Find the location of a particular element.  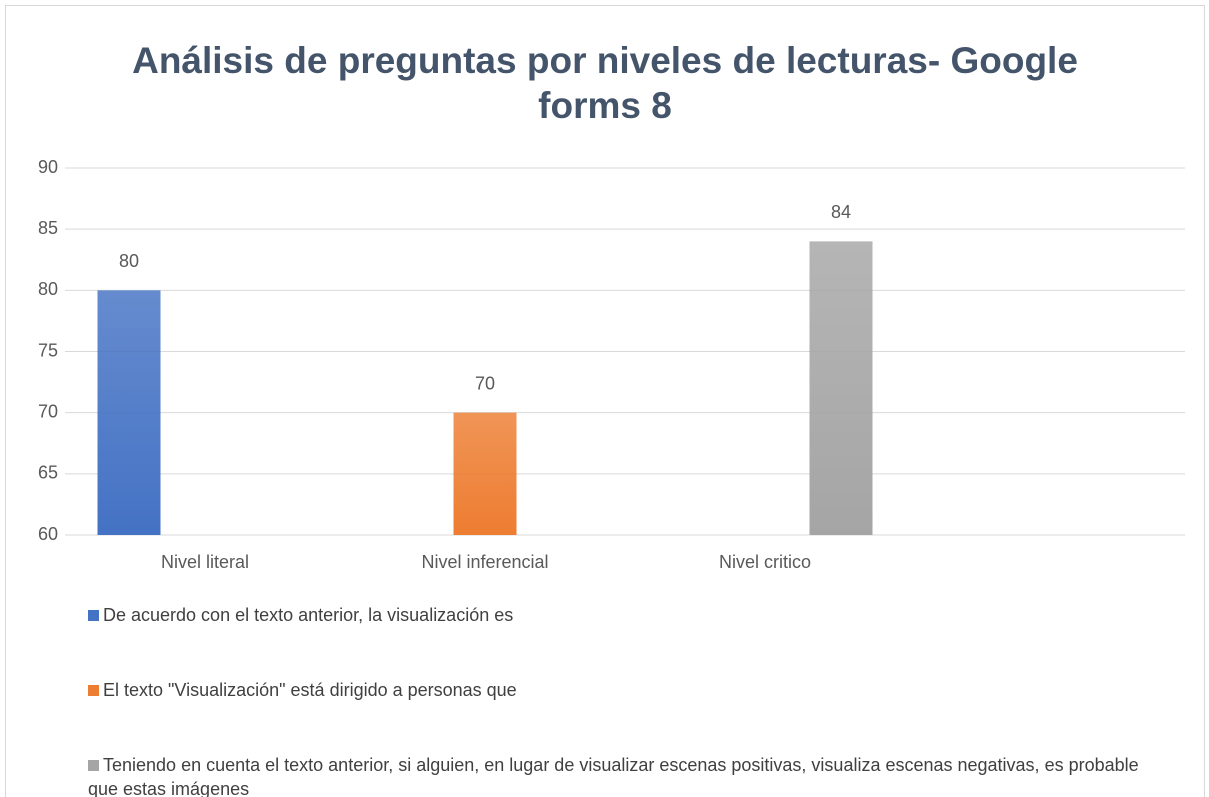

y-tick-label: 70 is located at coordinates (48, 411).